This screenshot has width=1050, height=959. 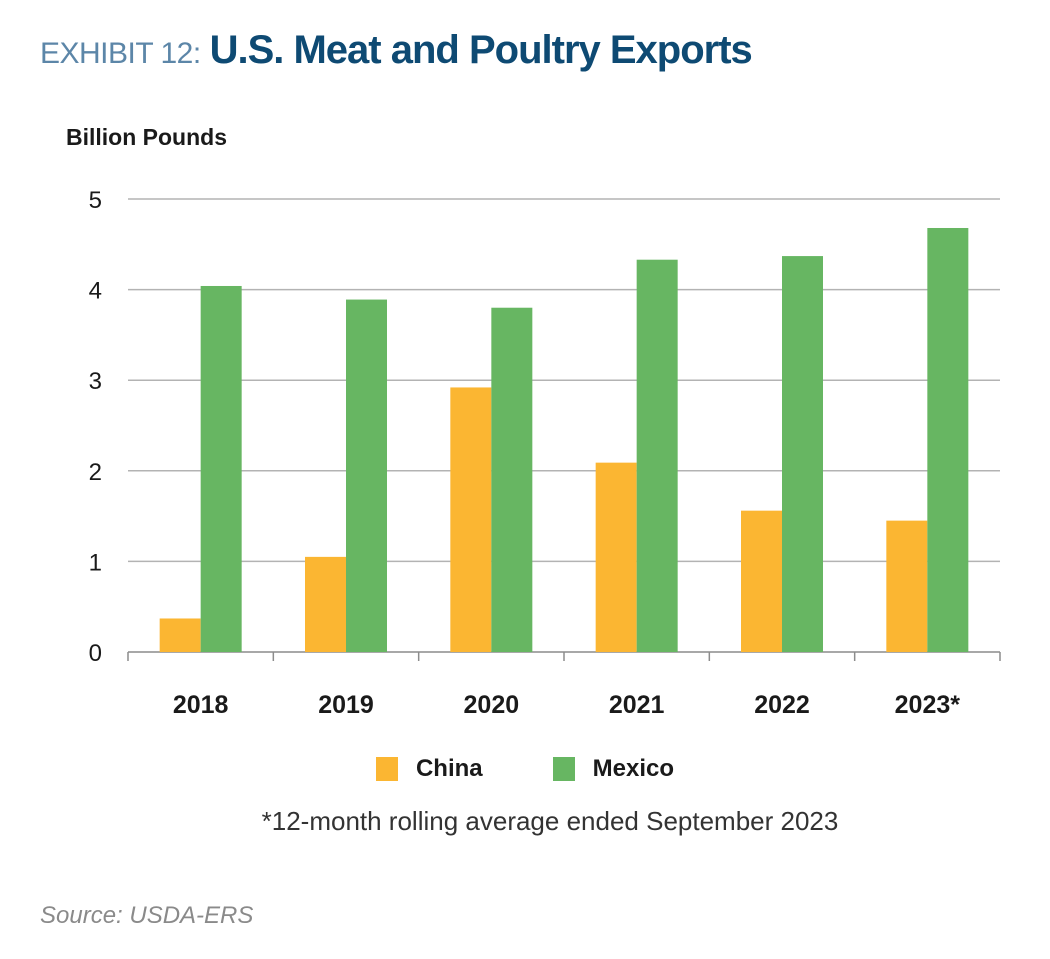 What do you see at coordinates (95, 472) in the screenshot?
I see `y-tick-label: 2` at bounding box center [95, 472].